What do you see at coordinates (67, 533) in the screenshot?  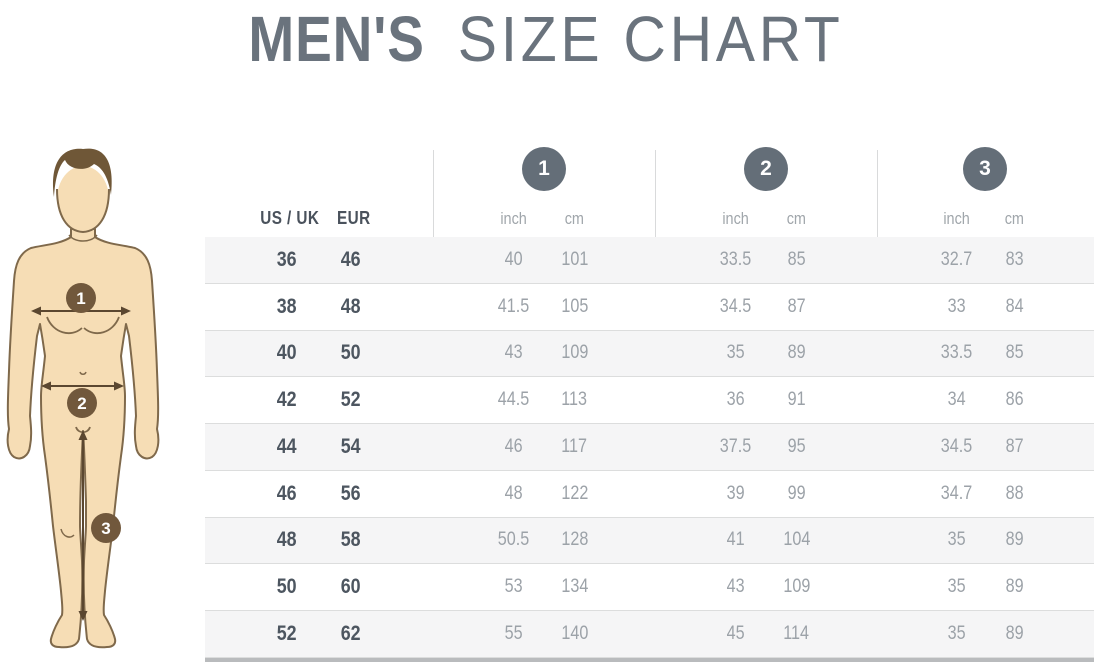 I see `knee-lines` at bounding box center [67, 533].